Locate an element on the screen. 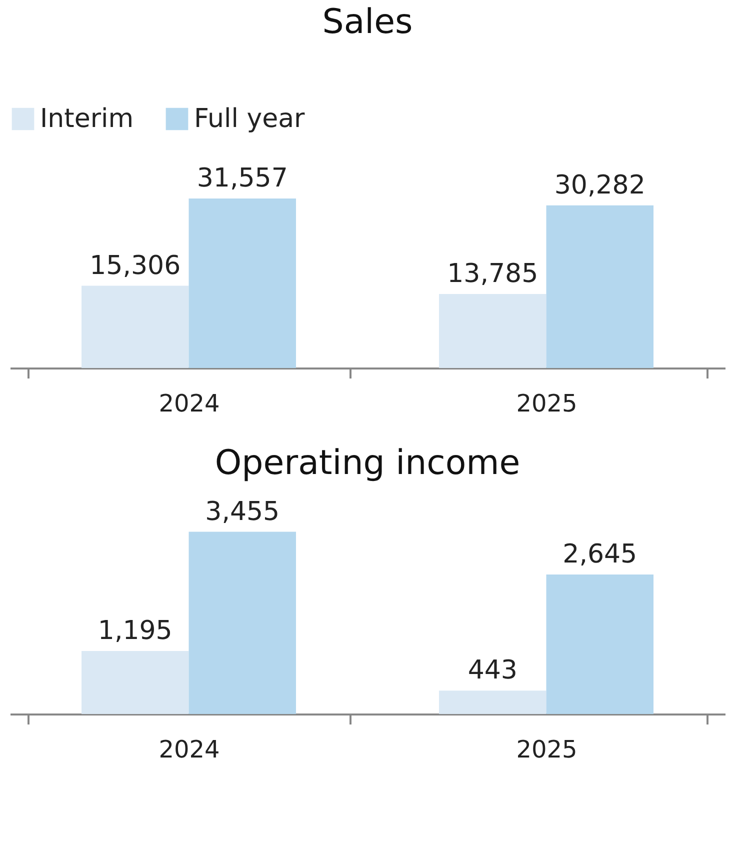 The width and height of the screenshot is (747, 851). data-label: 2,645 is located at coordinates (600, 555).